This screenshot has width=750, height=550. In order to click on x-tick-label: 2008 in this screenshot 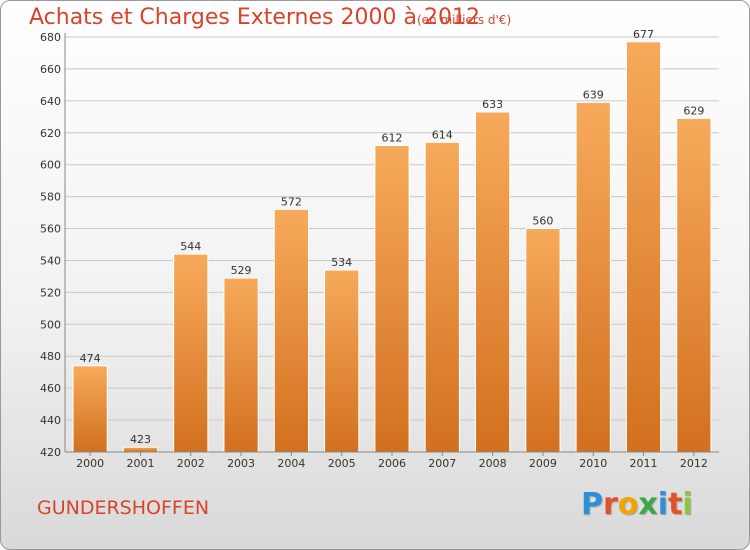, I will do `click(493, 463)`.